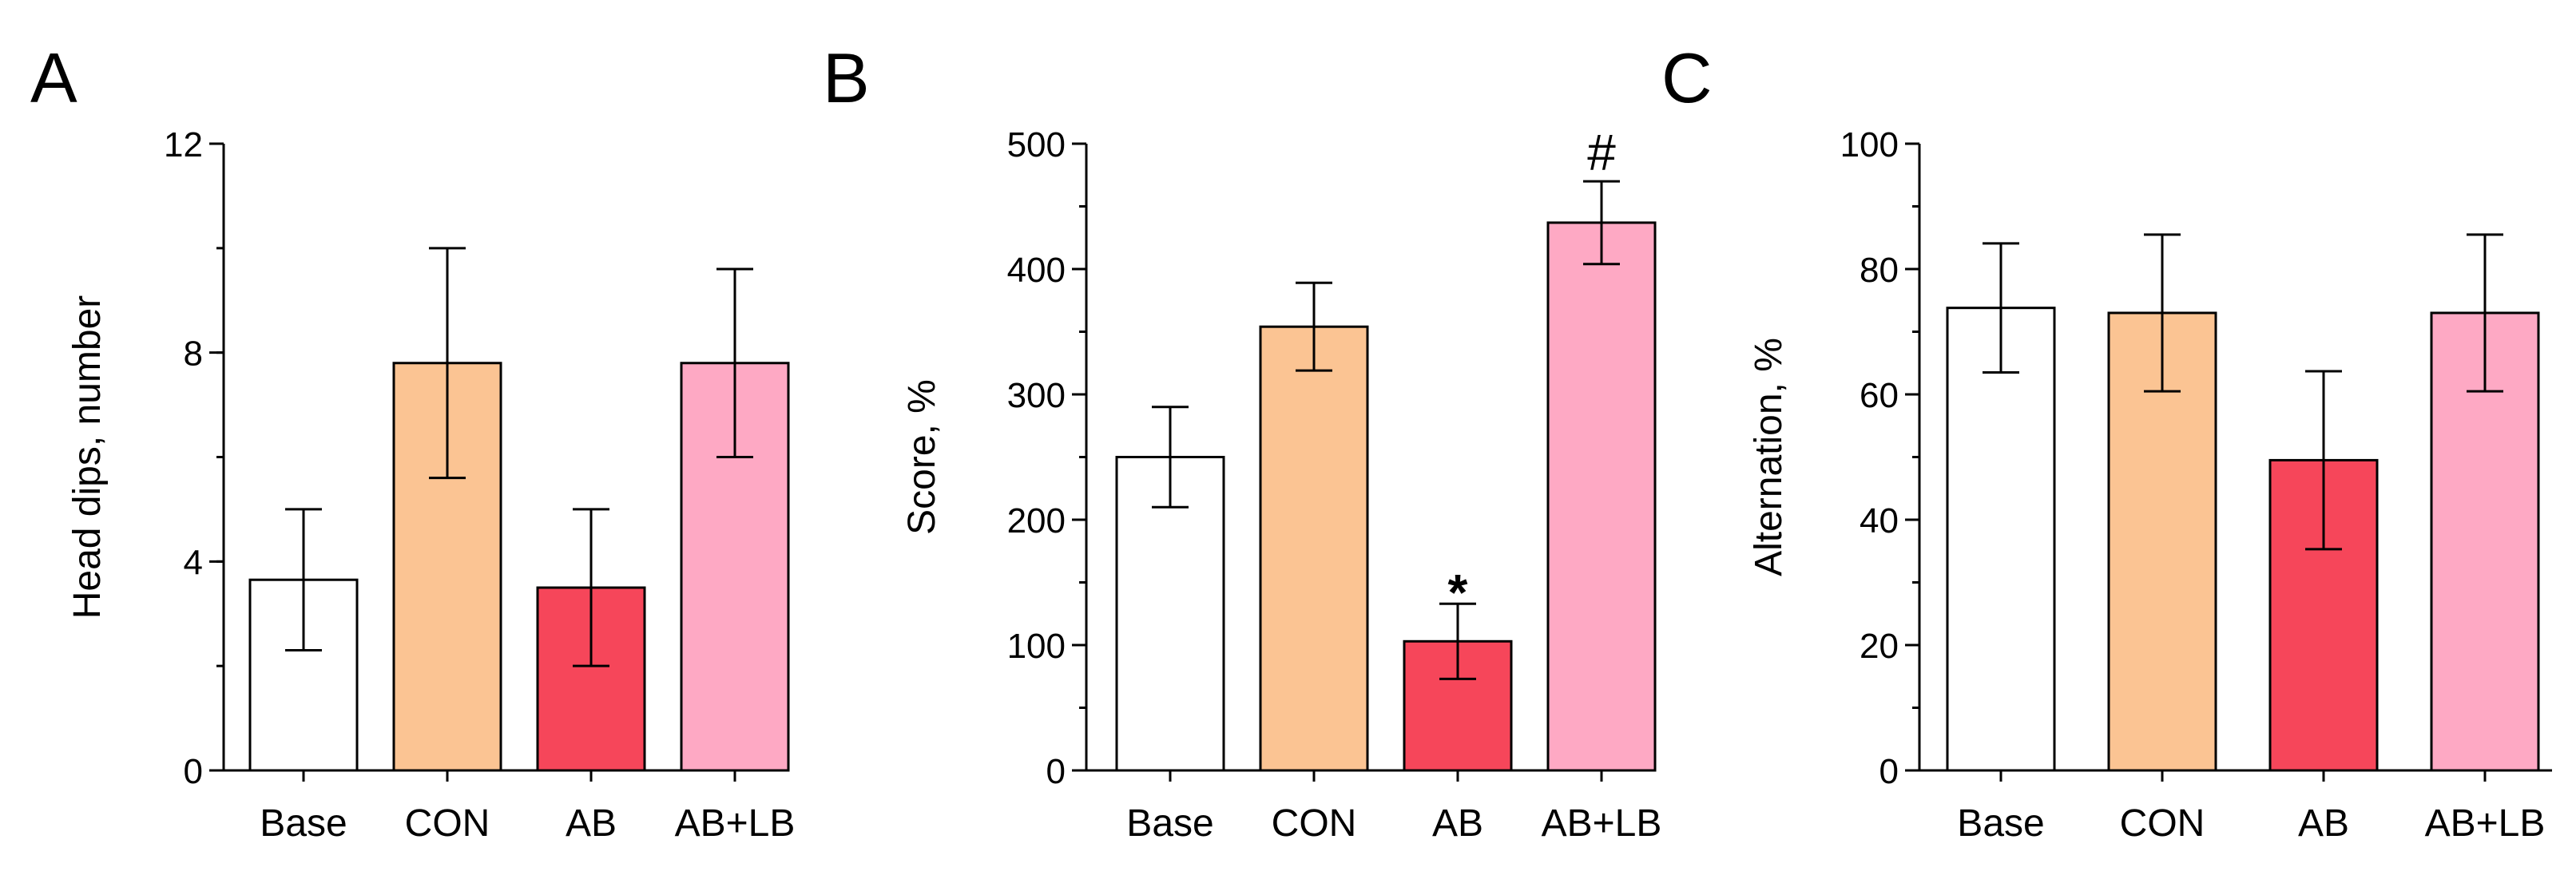 This screenshot has height=875, width=2576. Describe the element at coordinates (183, 144) in the screenshot. I see `y-tick-label: 12` at that location.